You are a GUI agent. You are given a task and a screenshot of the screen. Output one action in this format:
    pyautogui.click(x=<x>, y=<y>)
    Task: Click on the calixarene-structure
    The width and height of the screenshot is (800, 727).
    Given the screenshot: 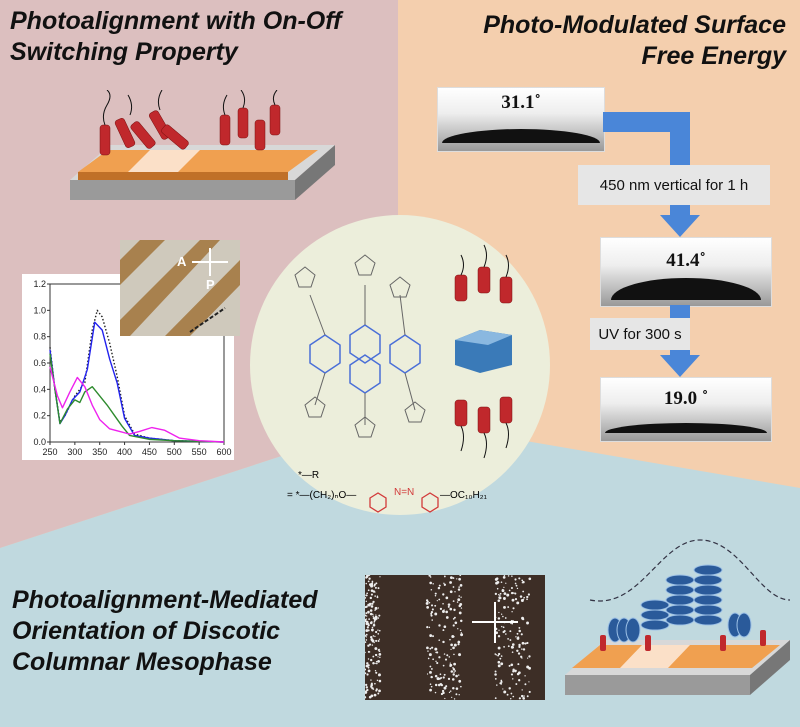 What is the action you would take?
    pyautogui.click(x=403, y=378)
    